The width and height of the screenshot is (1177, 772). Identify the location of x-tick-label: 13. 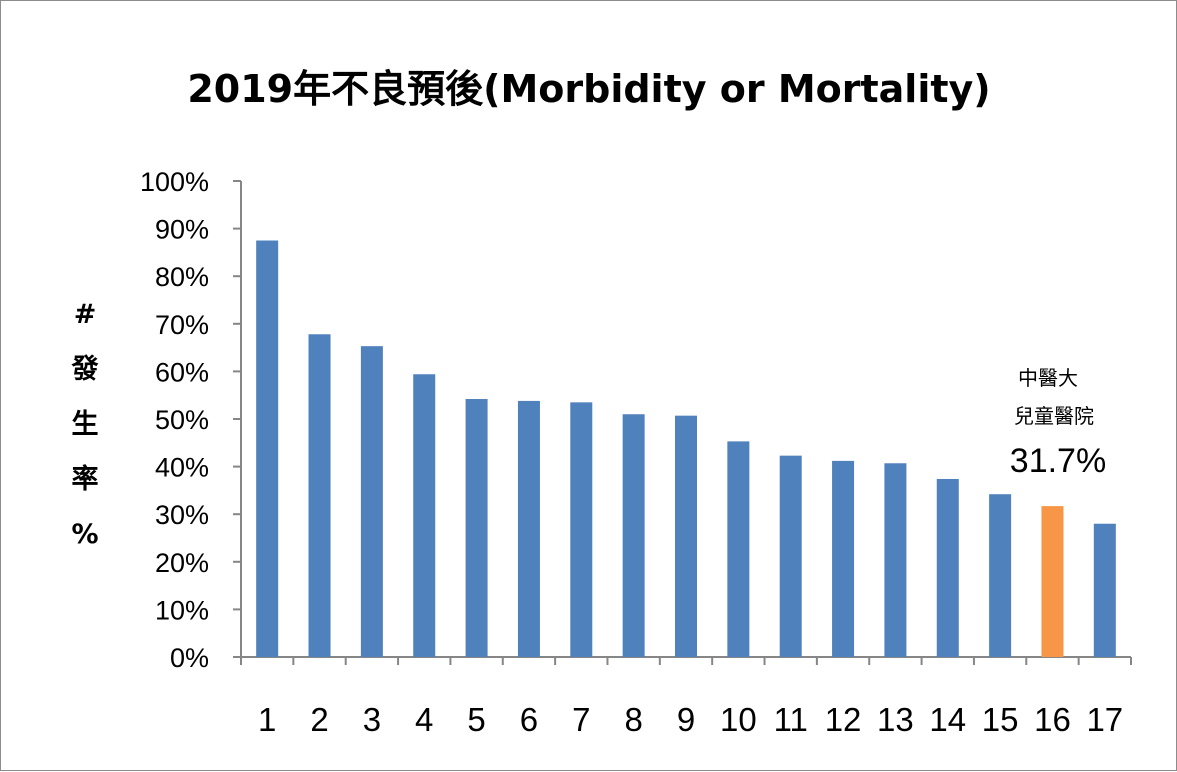
(895, 719).